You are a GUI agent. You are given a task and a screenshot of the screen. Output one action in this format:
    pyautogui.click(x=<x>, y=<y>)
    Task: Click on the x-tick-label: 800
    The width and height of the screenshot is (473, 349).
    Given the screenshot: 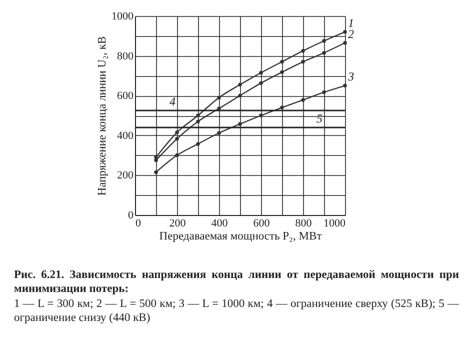 What is the action you would take?
    pyautogui.click(x=303, y=224)
    